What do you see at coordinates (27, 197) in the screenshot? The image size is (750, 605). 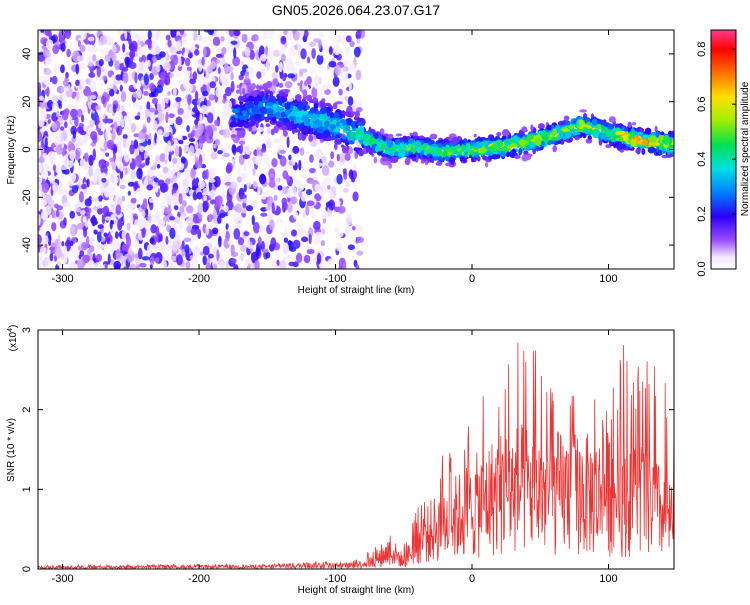 I see `spectrogram-ytick-label: -20` at bounding box center [27, 197].